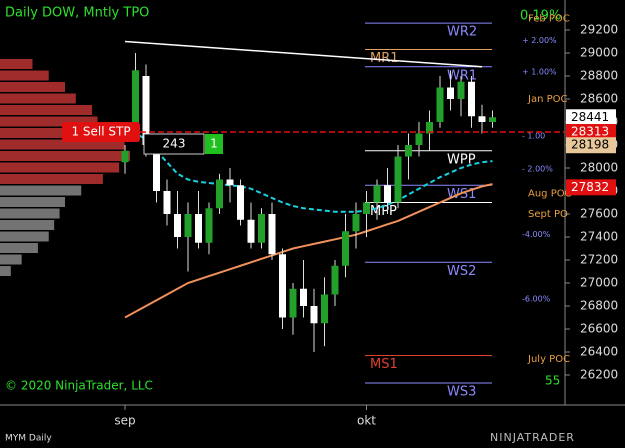 This screenshot has width=625, height=448. I want to click on price-tag-label: 28198, so click(590, 145).